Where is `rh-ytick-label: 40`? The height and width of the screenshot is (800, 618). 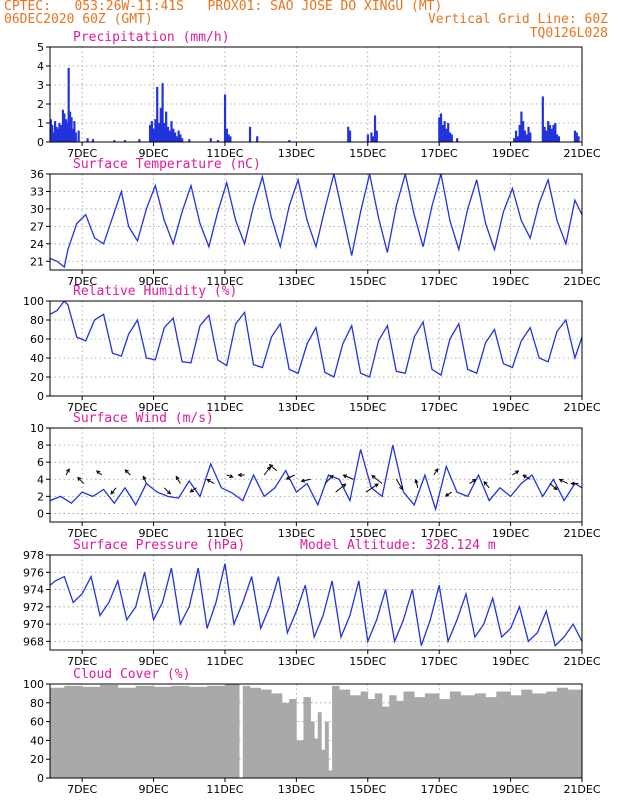 rh-ytick-label: 40 is located at coordinates (37, 358).